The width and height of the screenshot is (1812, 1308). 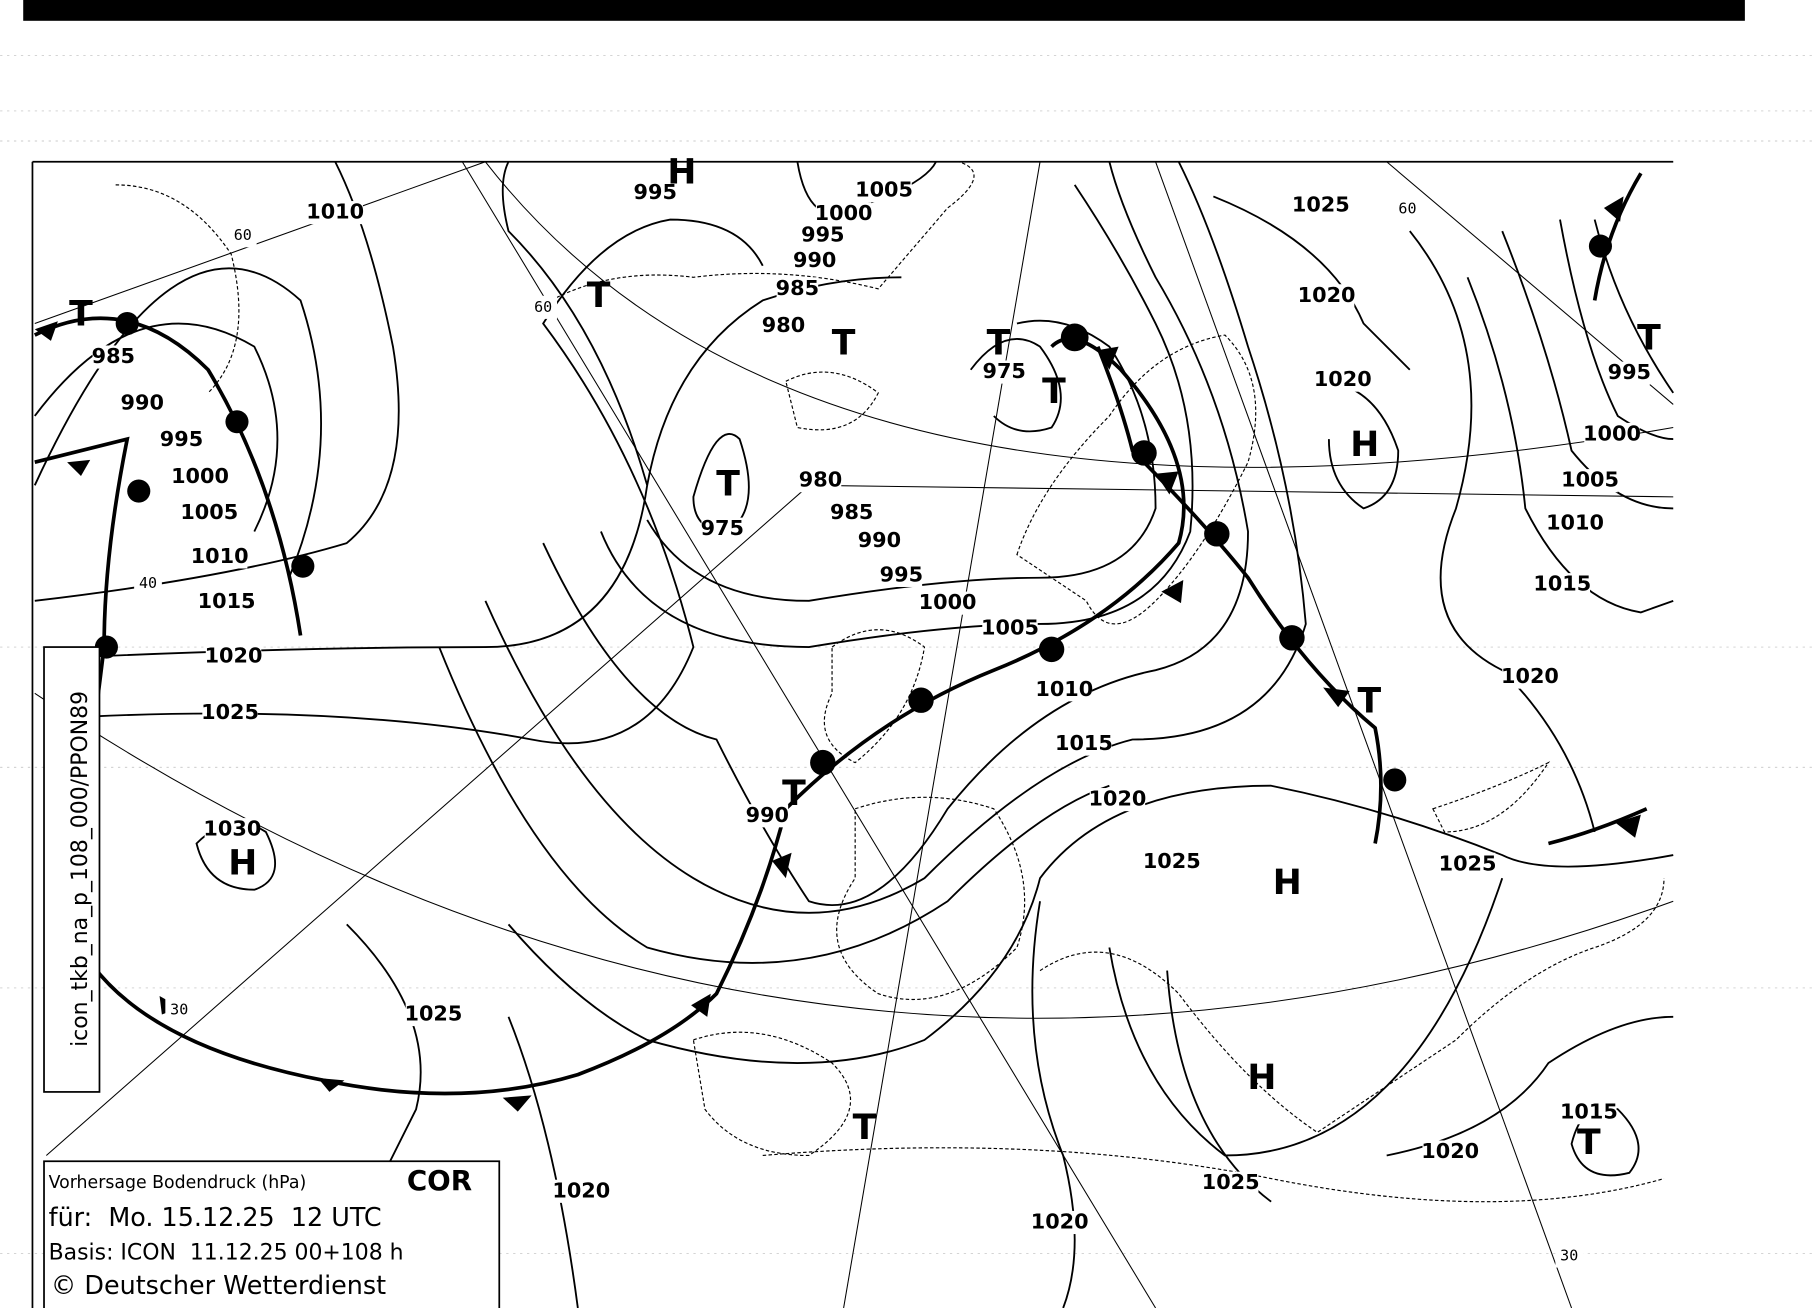 I want to click on isobar-label: 1030, so click(x=232, y=829).